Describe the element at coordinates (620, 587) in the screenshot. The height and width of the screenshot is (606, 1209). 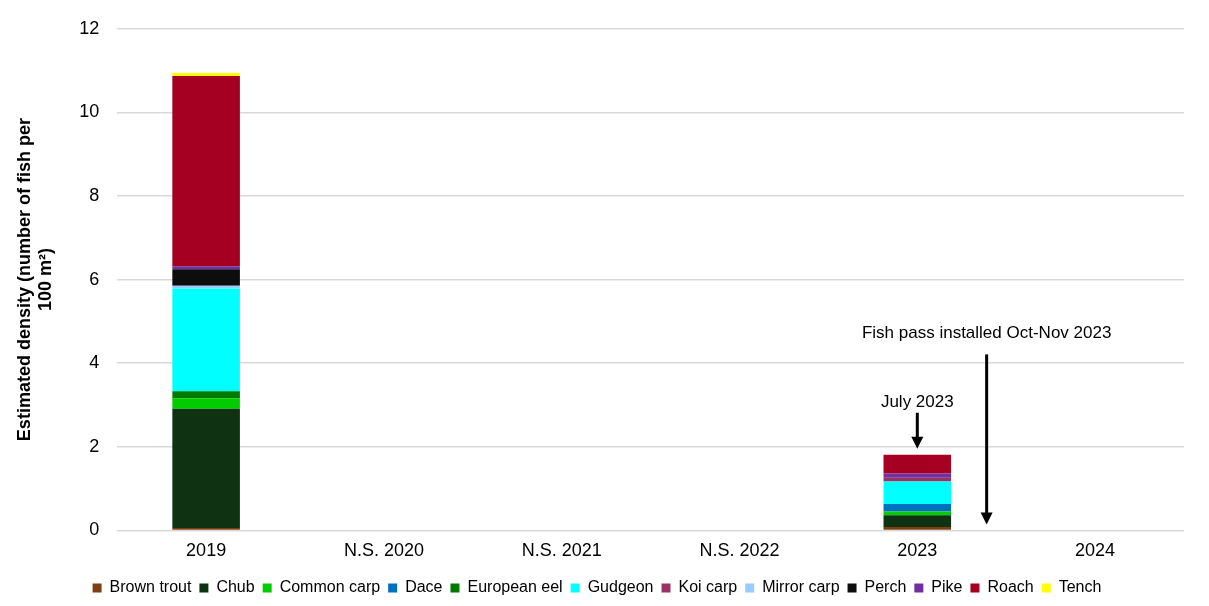
I see `legend-label: Gudgeon` at that location.